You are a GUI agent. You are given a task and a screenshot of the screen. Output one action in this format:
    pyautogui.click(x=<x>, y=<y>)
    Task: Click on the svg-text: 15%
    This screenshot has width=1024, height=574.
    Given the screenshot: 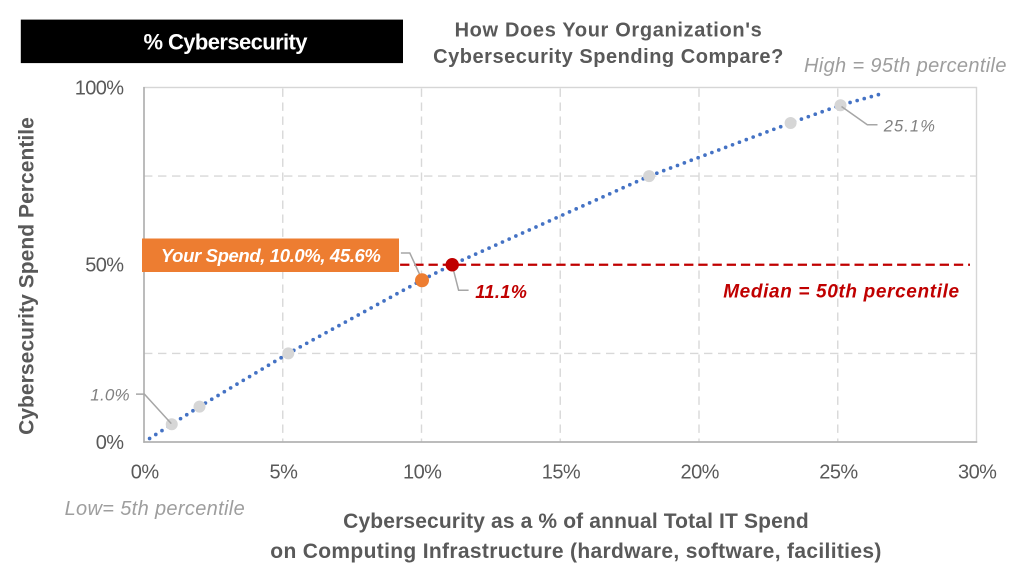 What is the action you would take?
    pyautogui.click(x=561, y=472)
    